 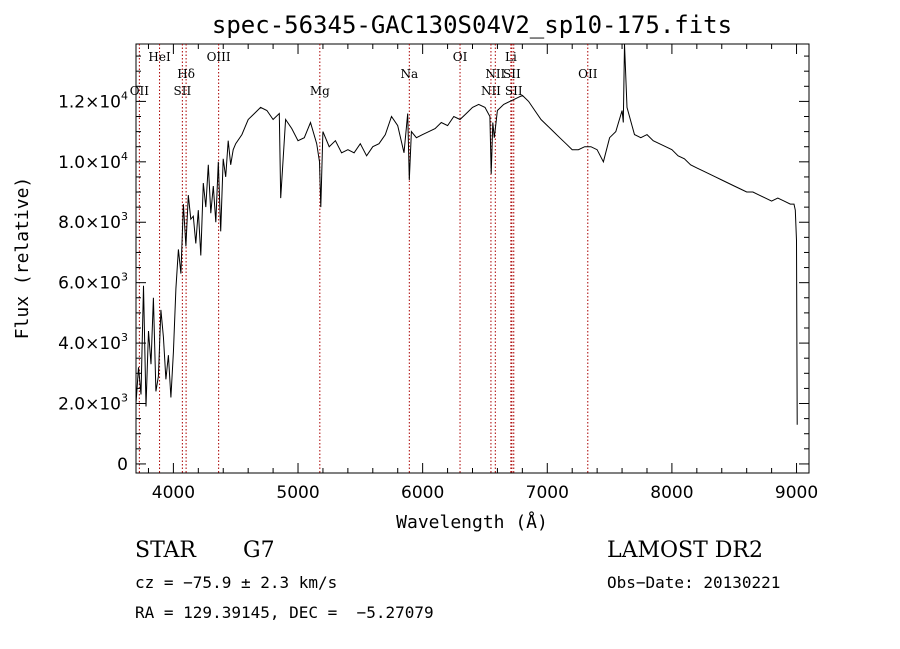 What do you see at coordinates (219, 57) in the screenshot?
I see `spectral-line-label: OIII` at bounding box center [219, 57].